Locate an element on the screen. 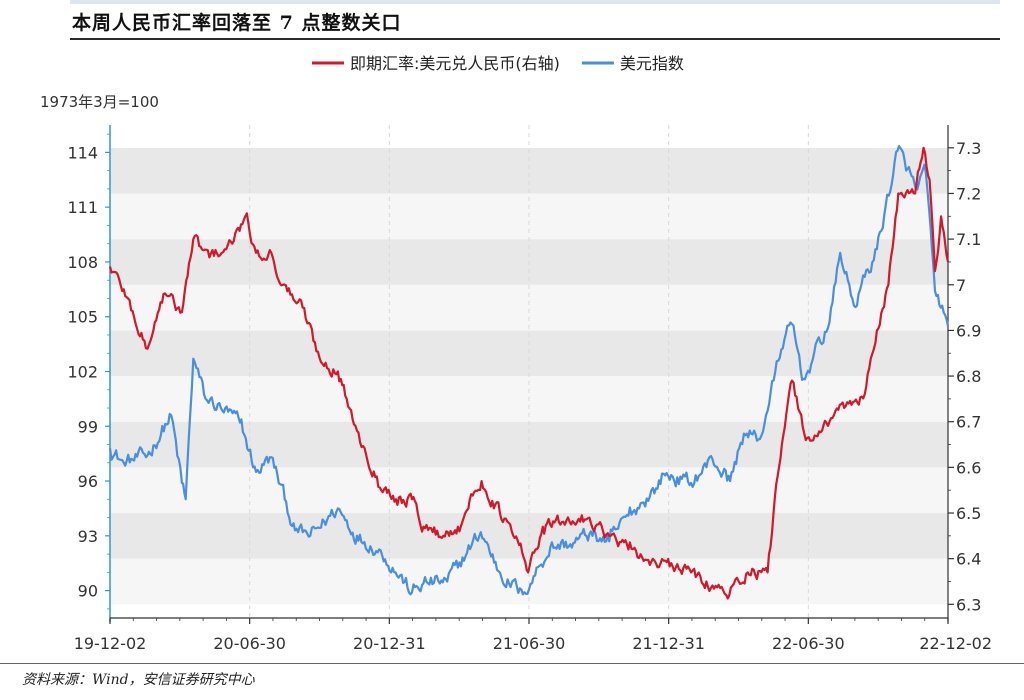 The height and width of the screenshot is (700, 1024). left-tick-label: 111 is located at coordinates (82, 207).